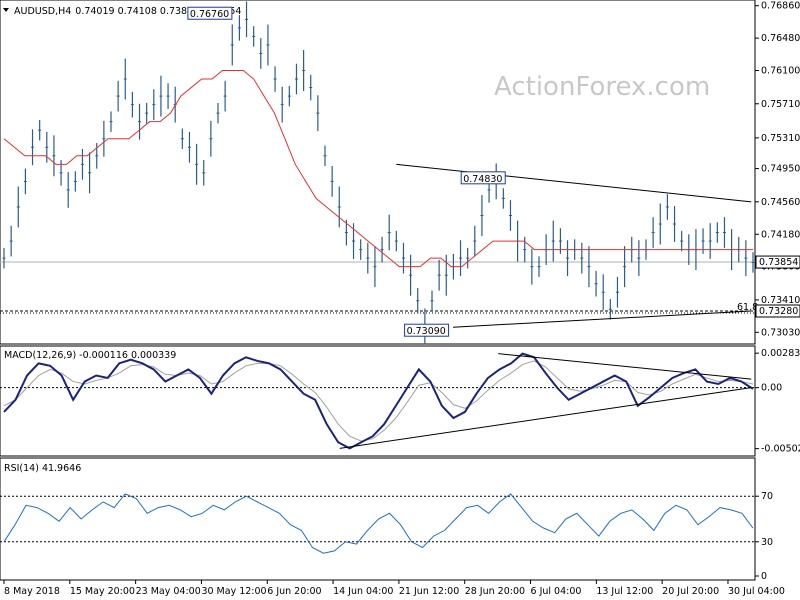 The width and height of the screenshot is (800, 600). I want to click on rsi-line, so click(378, 523).